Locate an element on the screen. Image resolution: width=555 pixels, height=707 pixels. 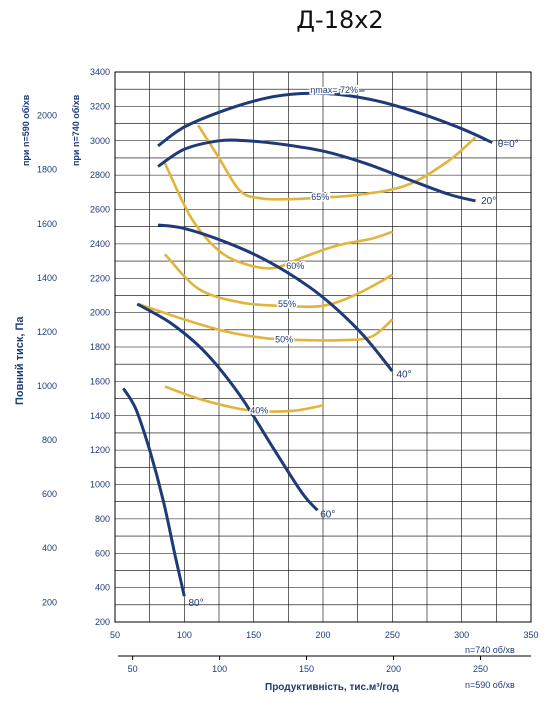
efficiency-label: 65% is located at coordinates (320, 197).